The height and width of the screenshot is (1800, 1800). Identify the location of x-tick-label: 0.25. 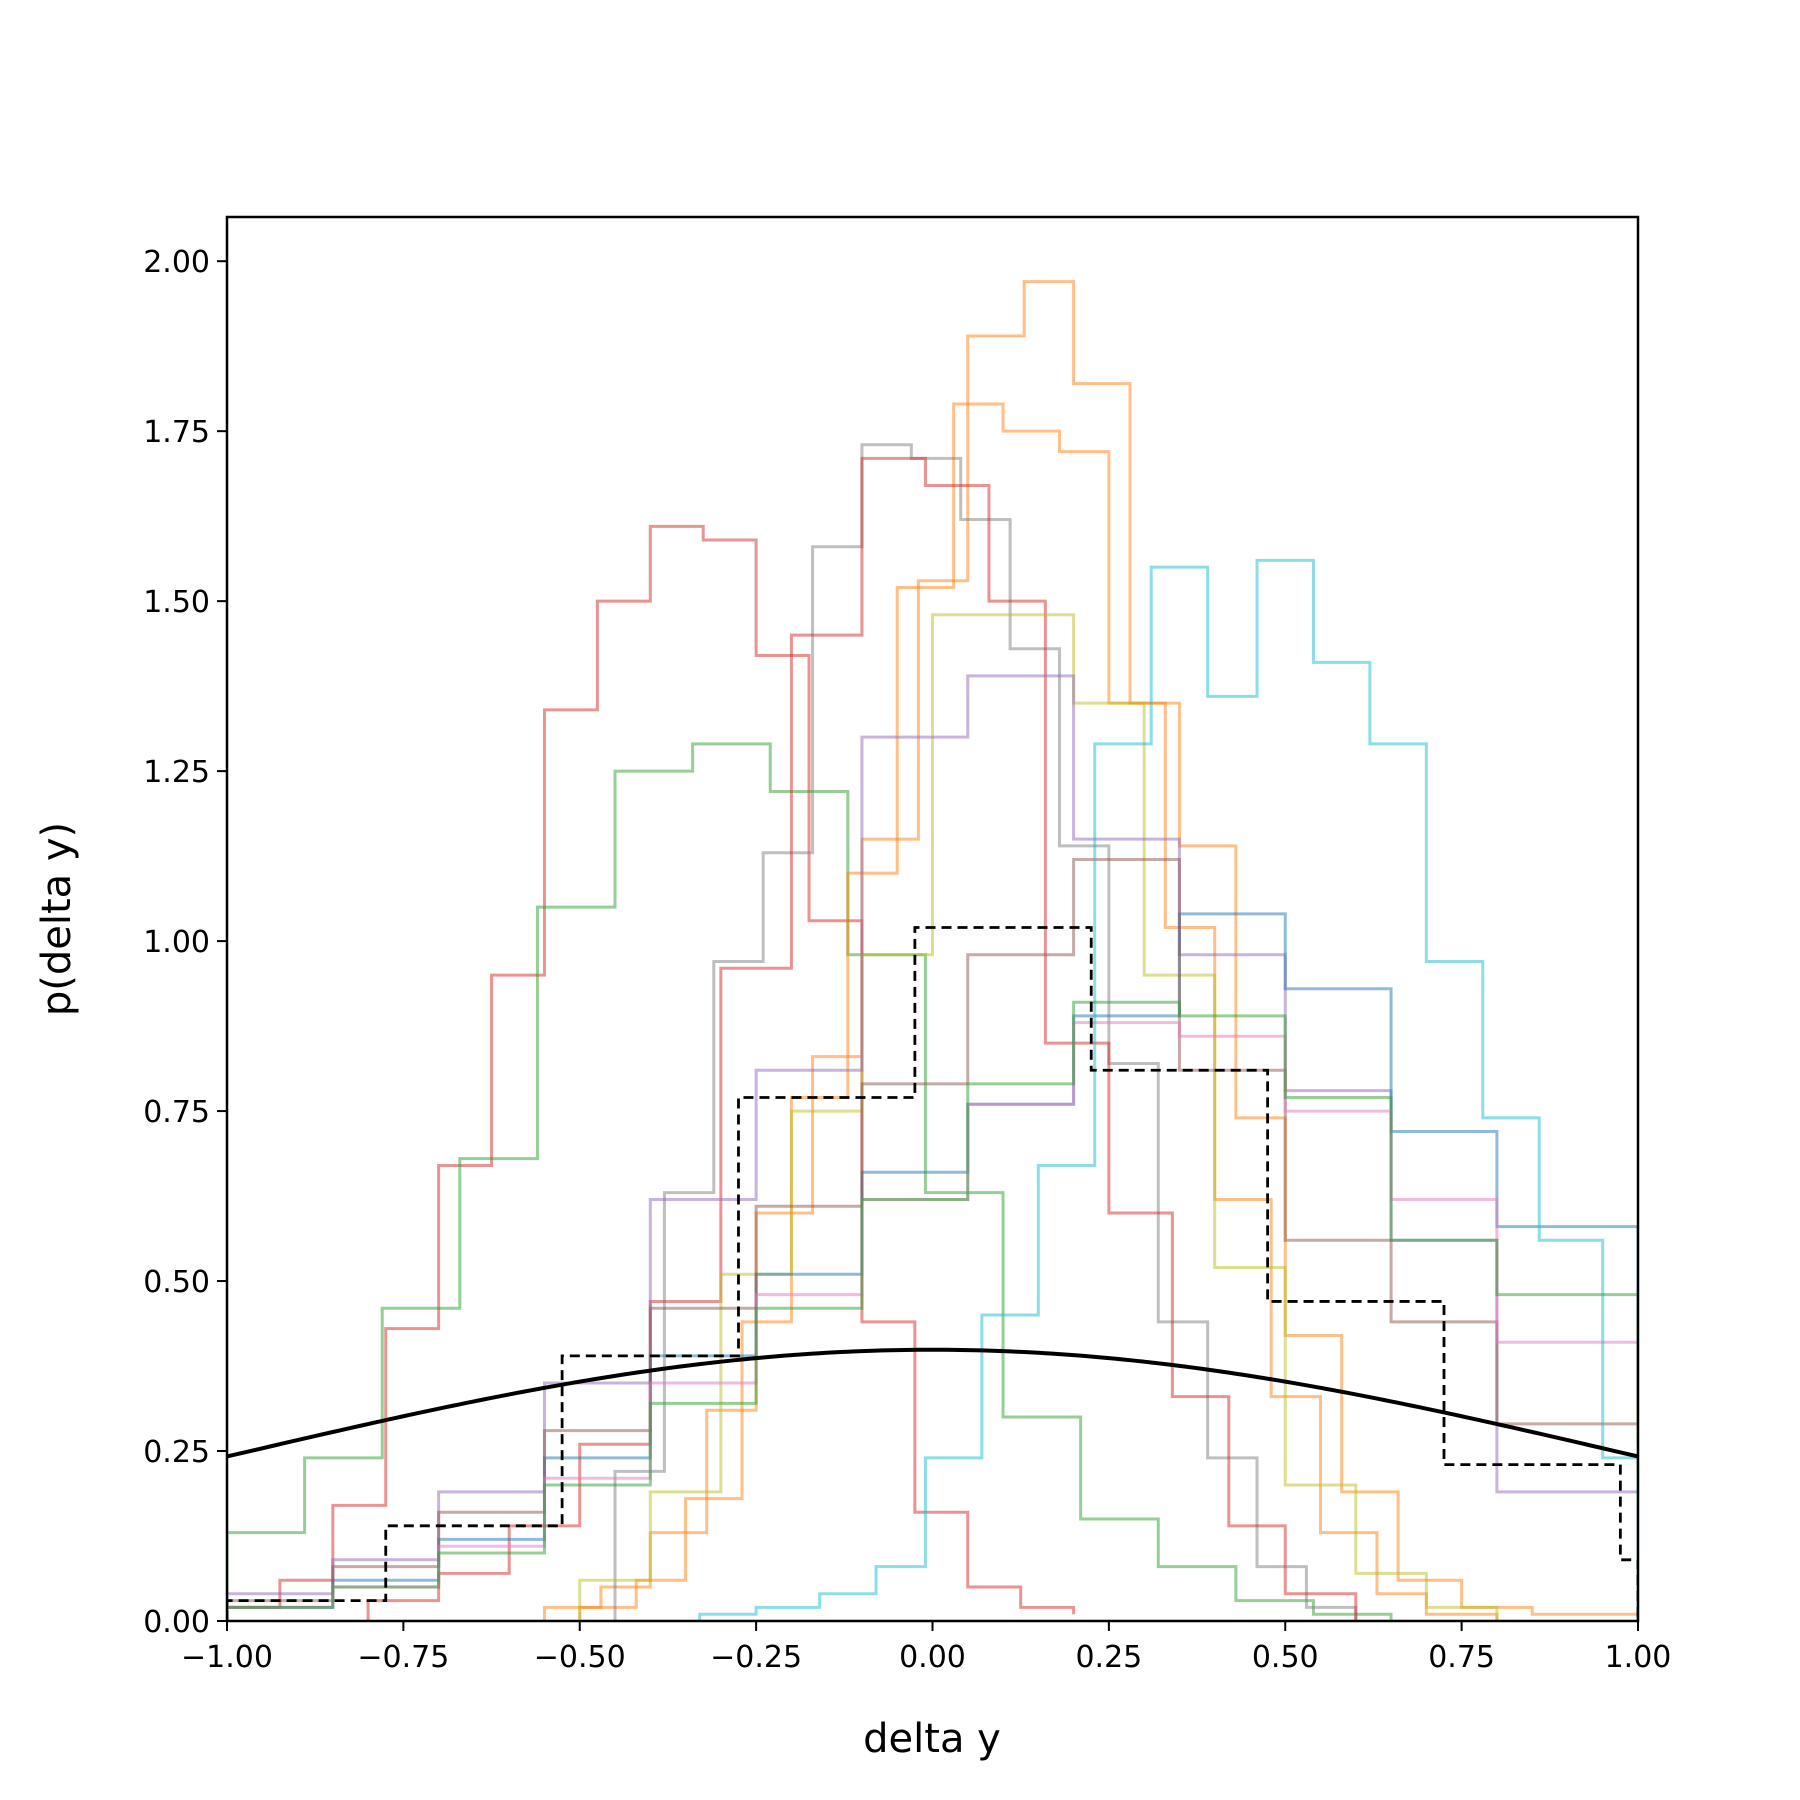
(1108, 1657).